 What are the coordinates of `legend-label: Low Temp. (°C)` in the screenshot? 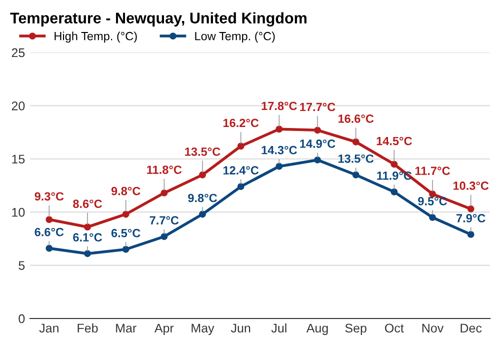 It's located at (235, 37).